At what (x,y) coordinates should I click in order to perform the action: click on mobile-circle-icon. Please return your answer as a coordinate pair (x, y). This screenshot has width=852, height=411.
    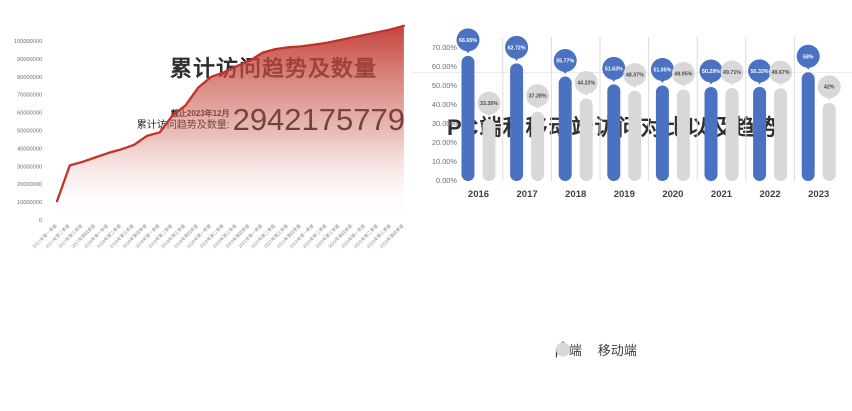
    Looking at the image, I should click on (563, 349).